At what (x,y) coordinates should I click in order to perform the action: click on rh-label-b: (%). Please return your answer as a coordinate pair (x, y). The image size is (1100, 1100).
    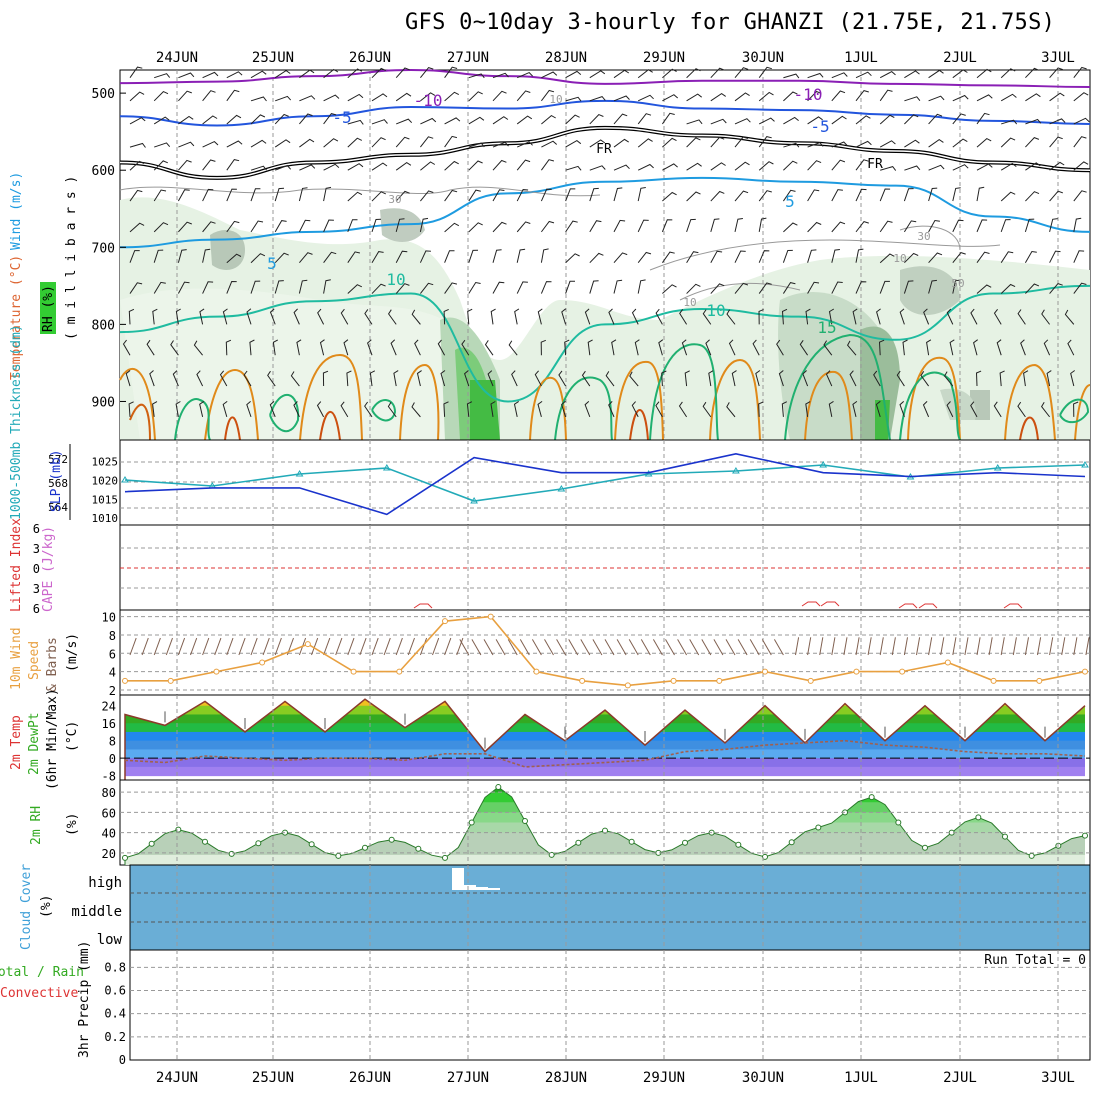
    Looking at the image, I should click on (72, 824).